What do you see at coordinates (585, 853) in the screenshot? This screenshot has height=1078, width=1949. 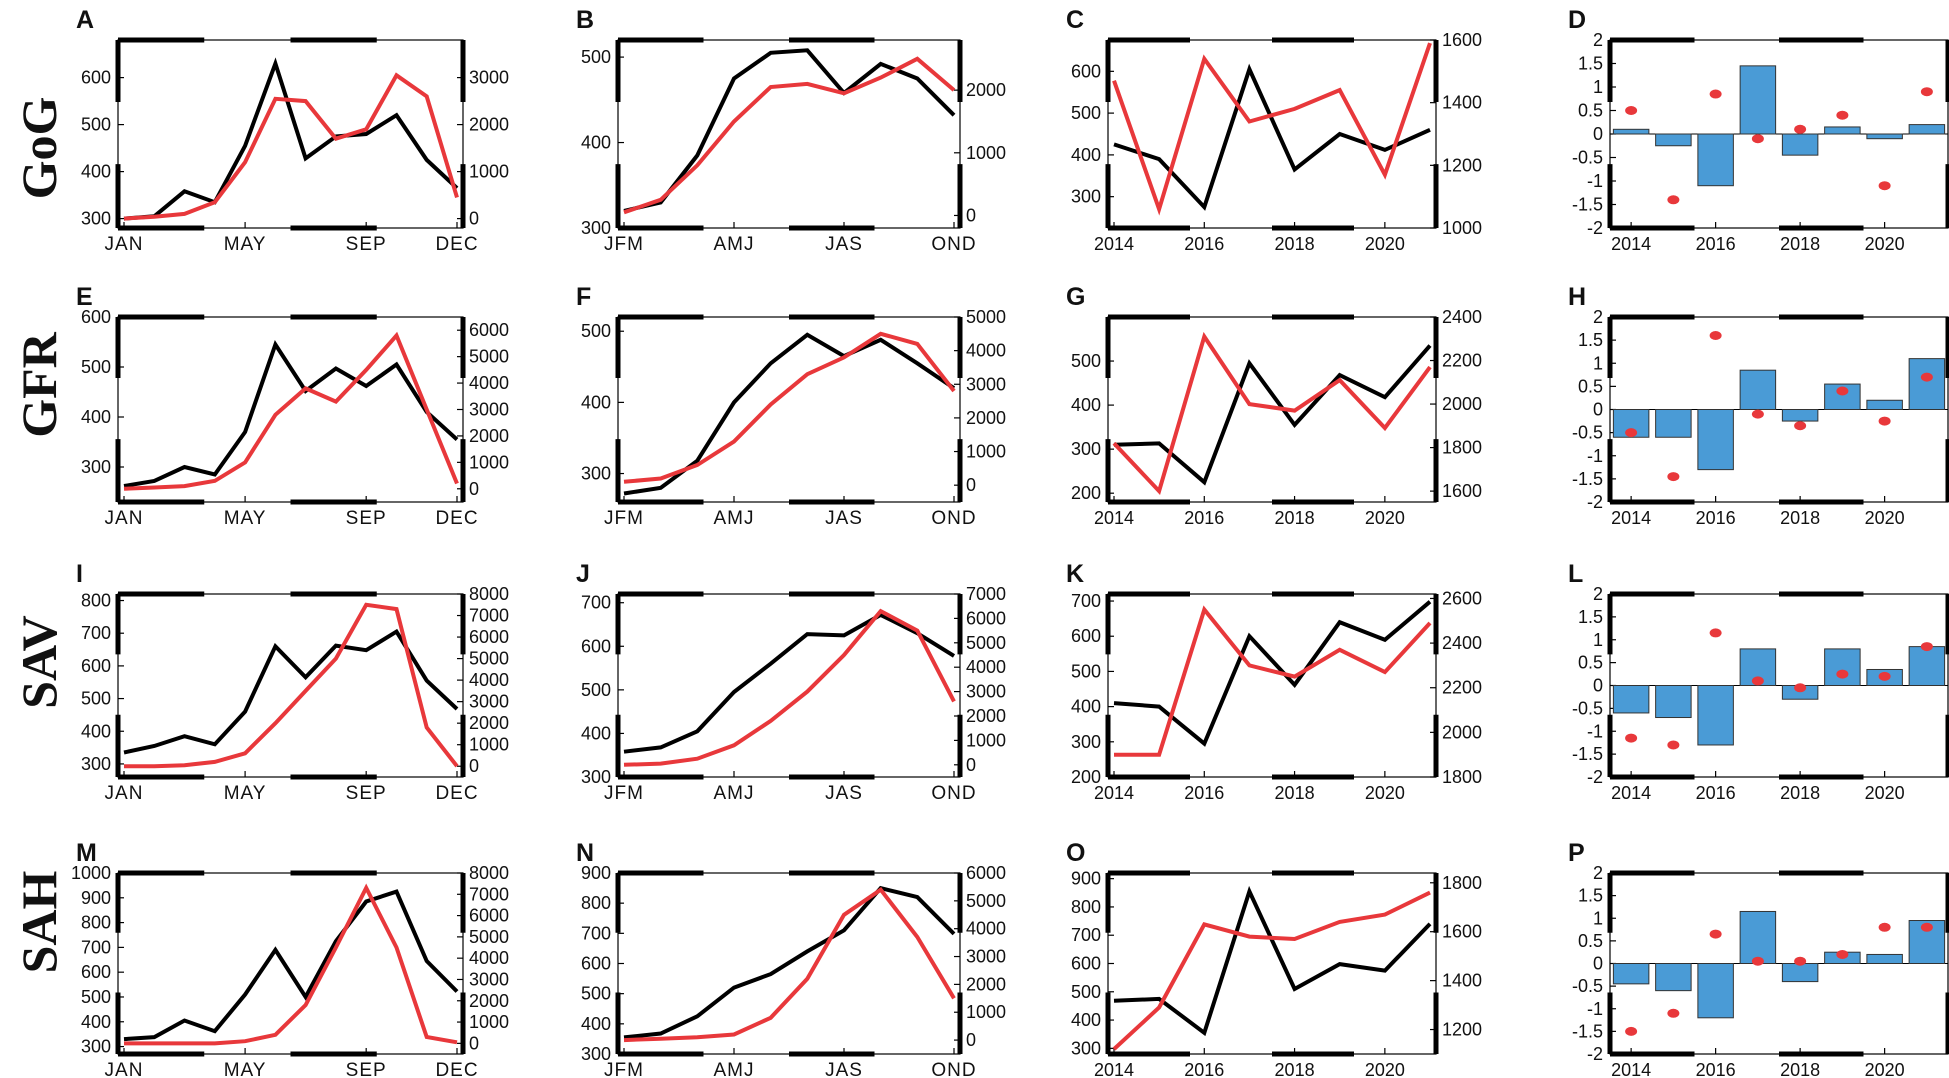 I see `panel-letter: N` at bounding box center [585, 853].